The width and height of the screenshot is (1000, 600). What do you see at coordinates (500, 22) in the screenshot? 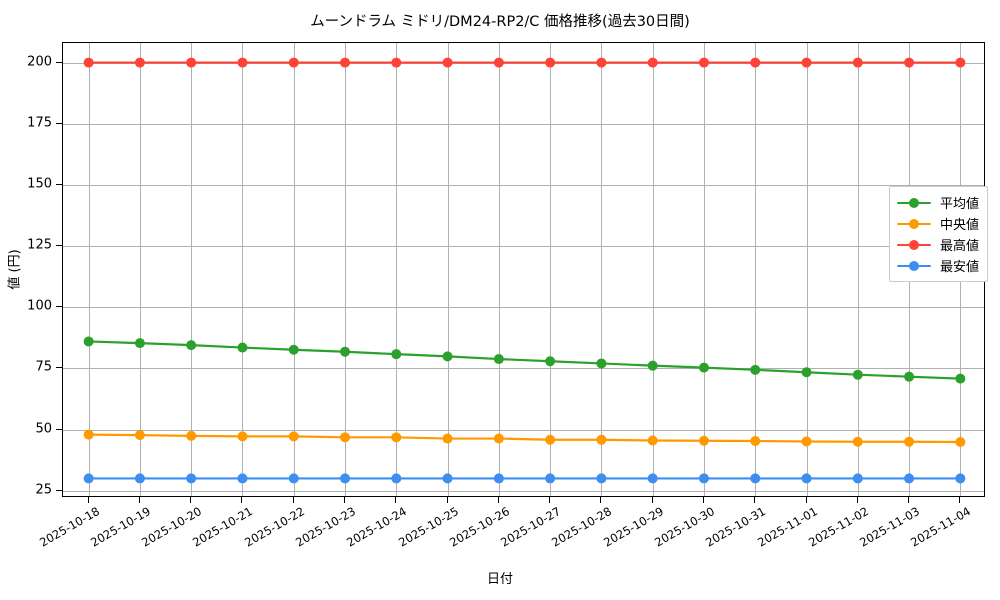
I see `chart-title: ムーンドラム ミドリ/DM24-RP2/C 価格推移(過去30日間)` at bounding box center [500, 22].